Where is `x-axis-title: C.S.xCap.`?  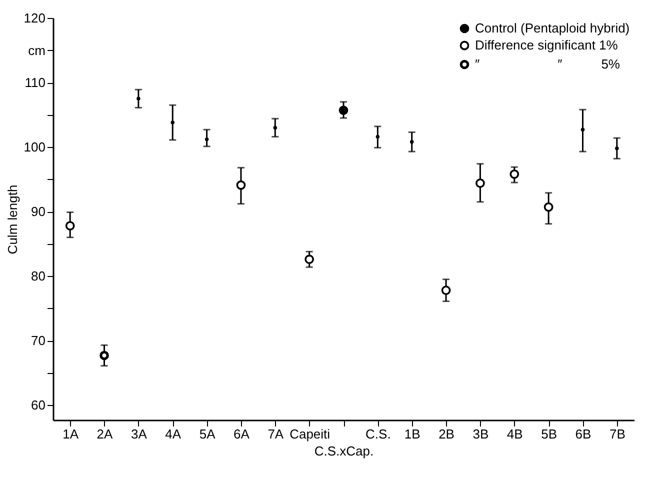
x-axis-title: C.S.xCap. is located at coordinates (344, 451).